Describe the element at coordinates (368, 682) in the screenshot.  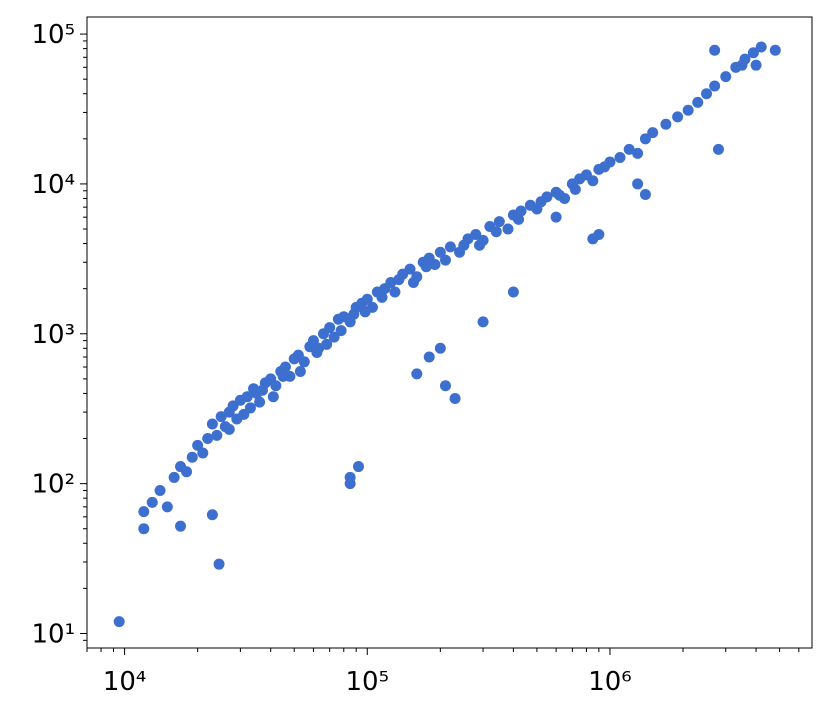
I see `x-tick-label: 10⁵` at that location.